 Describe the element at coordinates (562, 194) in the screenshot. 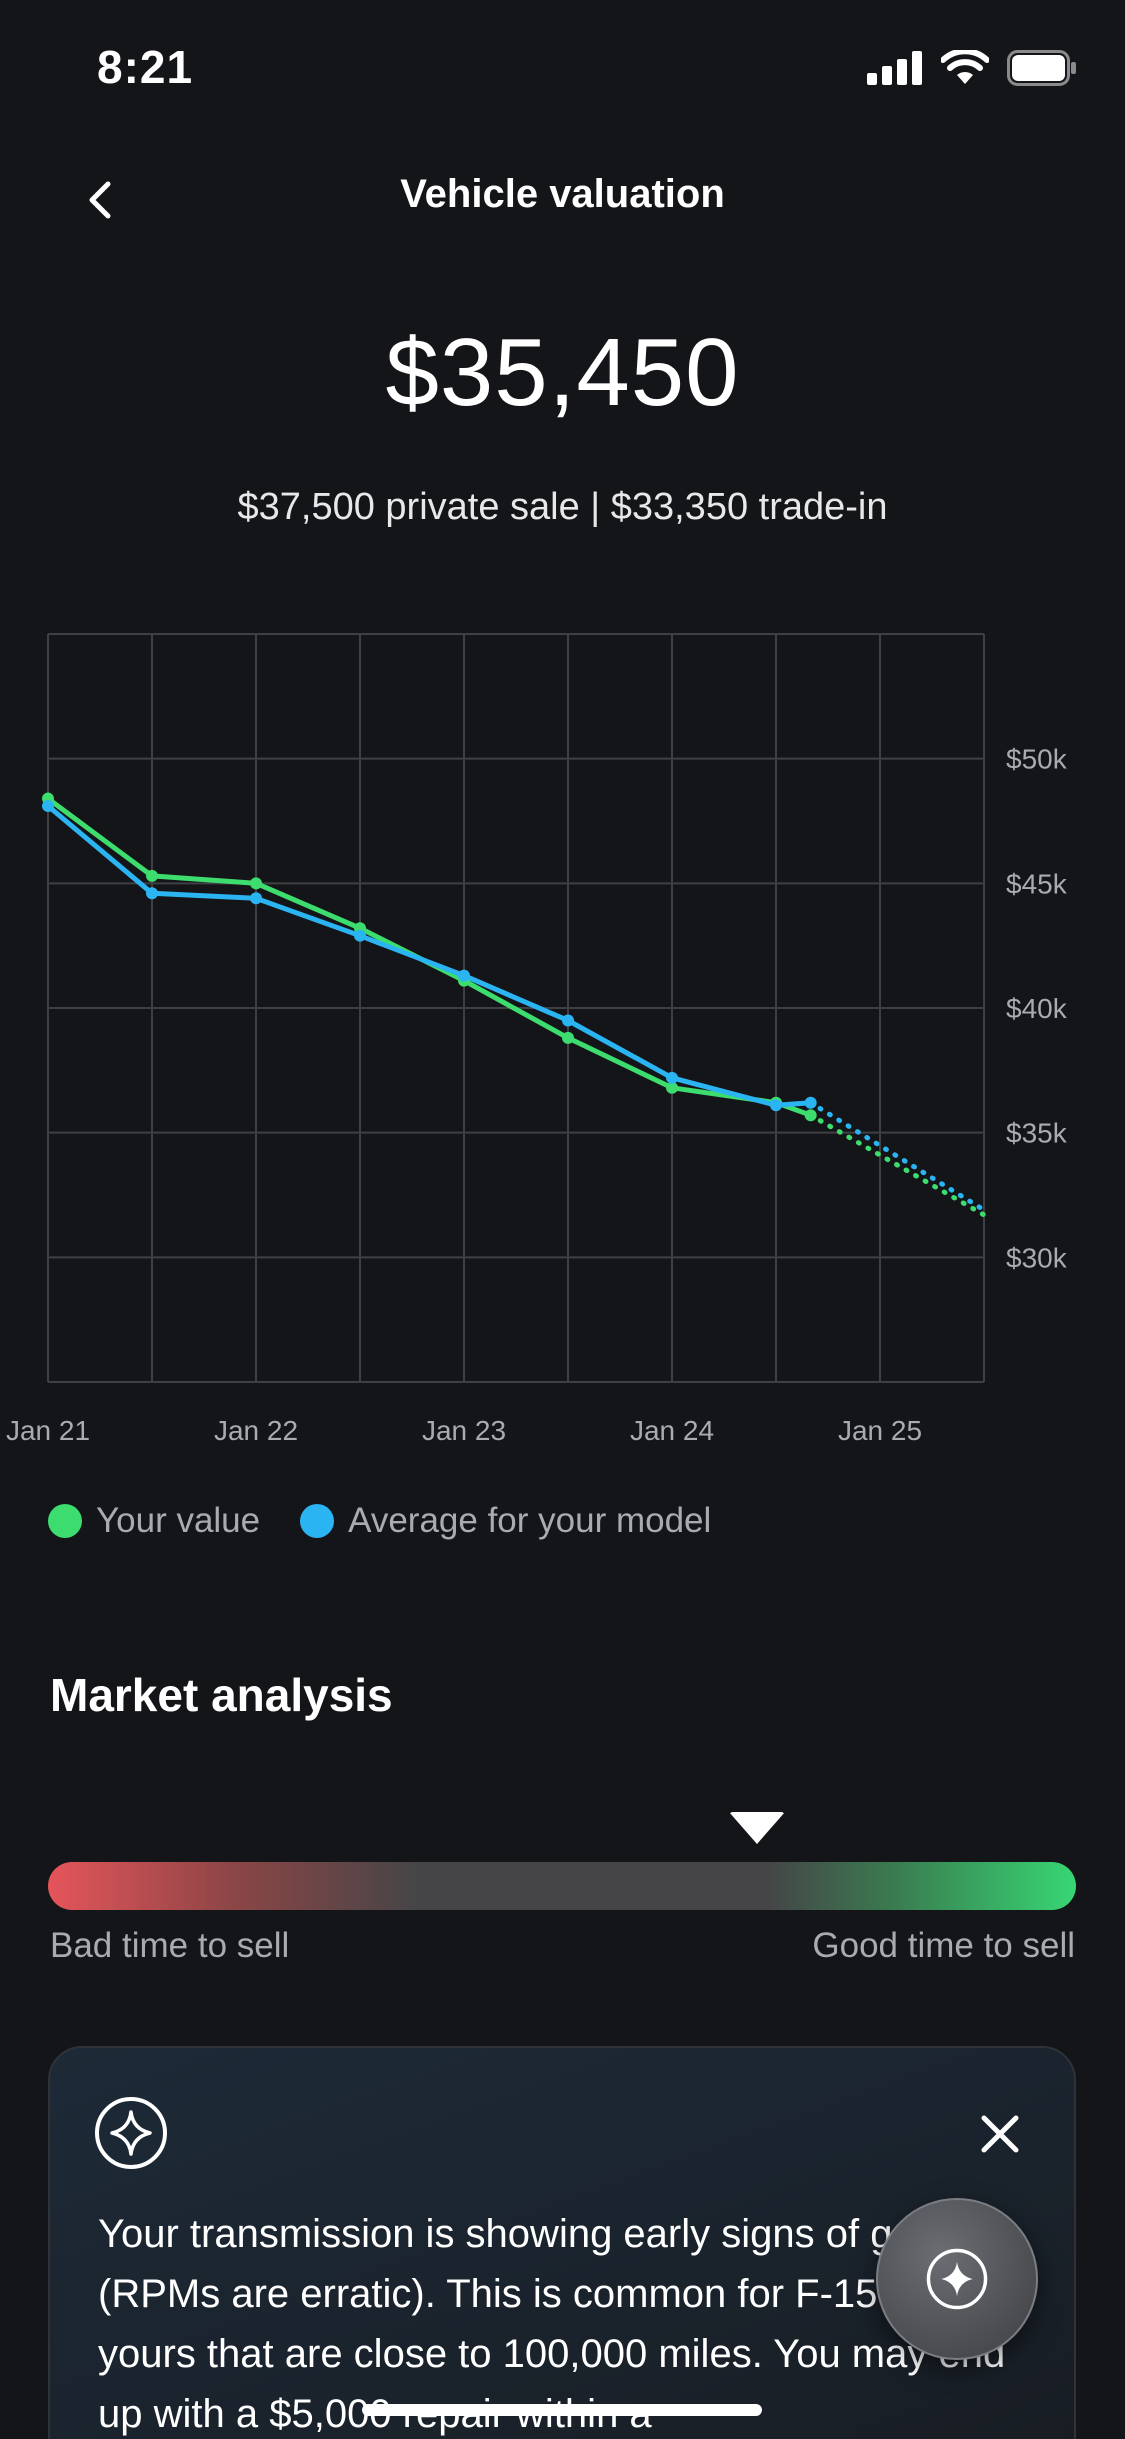

I see `page-title: Vehicle valuation` at that location.